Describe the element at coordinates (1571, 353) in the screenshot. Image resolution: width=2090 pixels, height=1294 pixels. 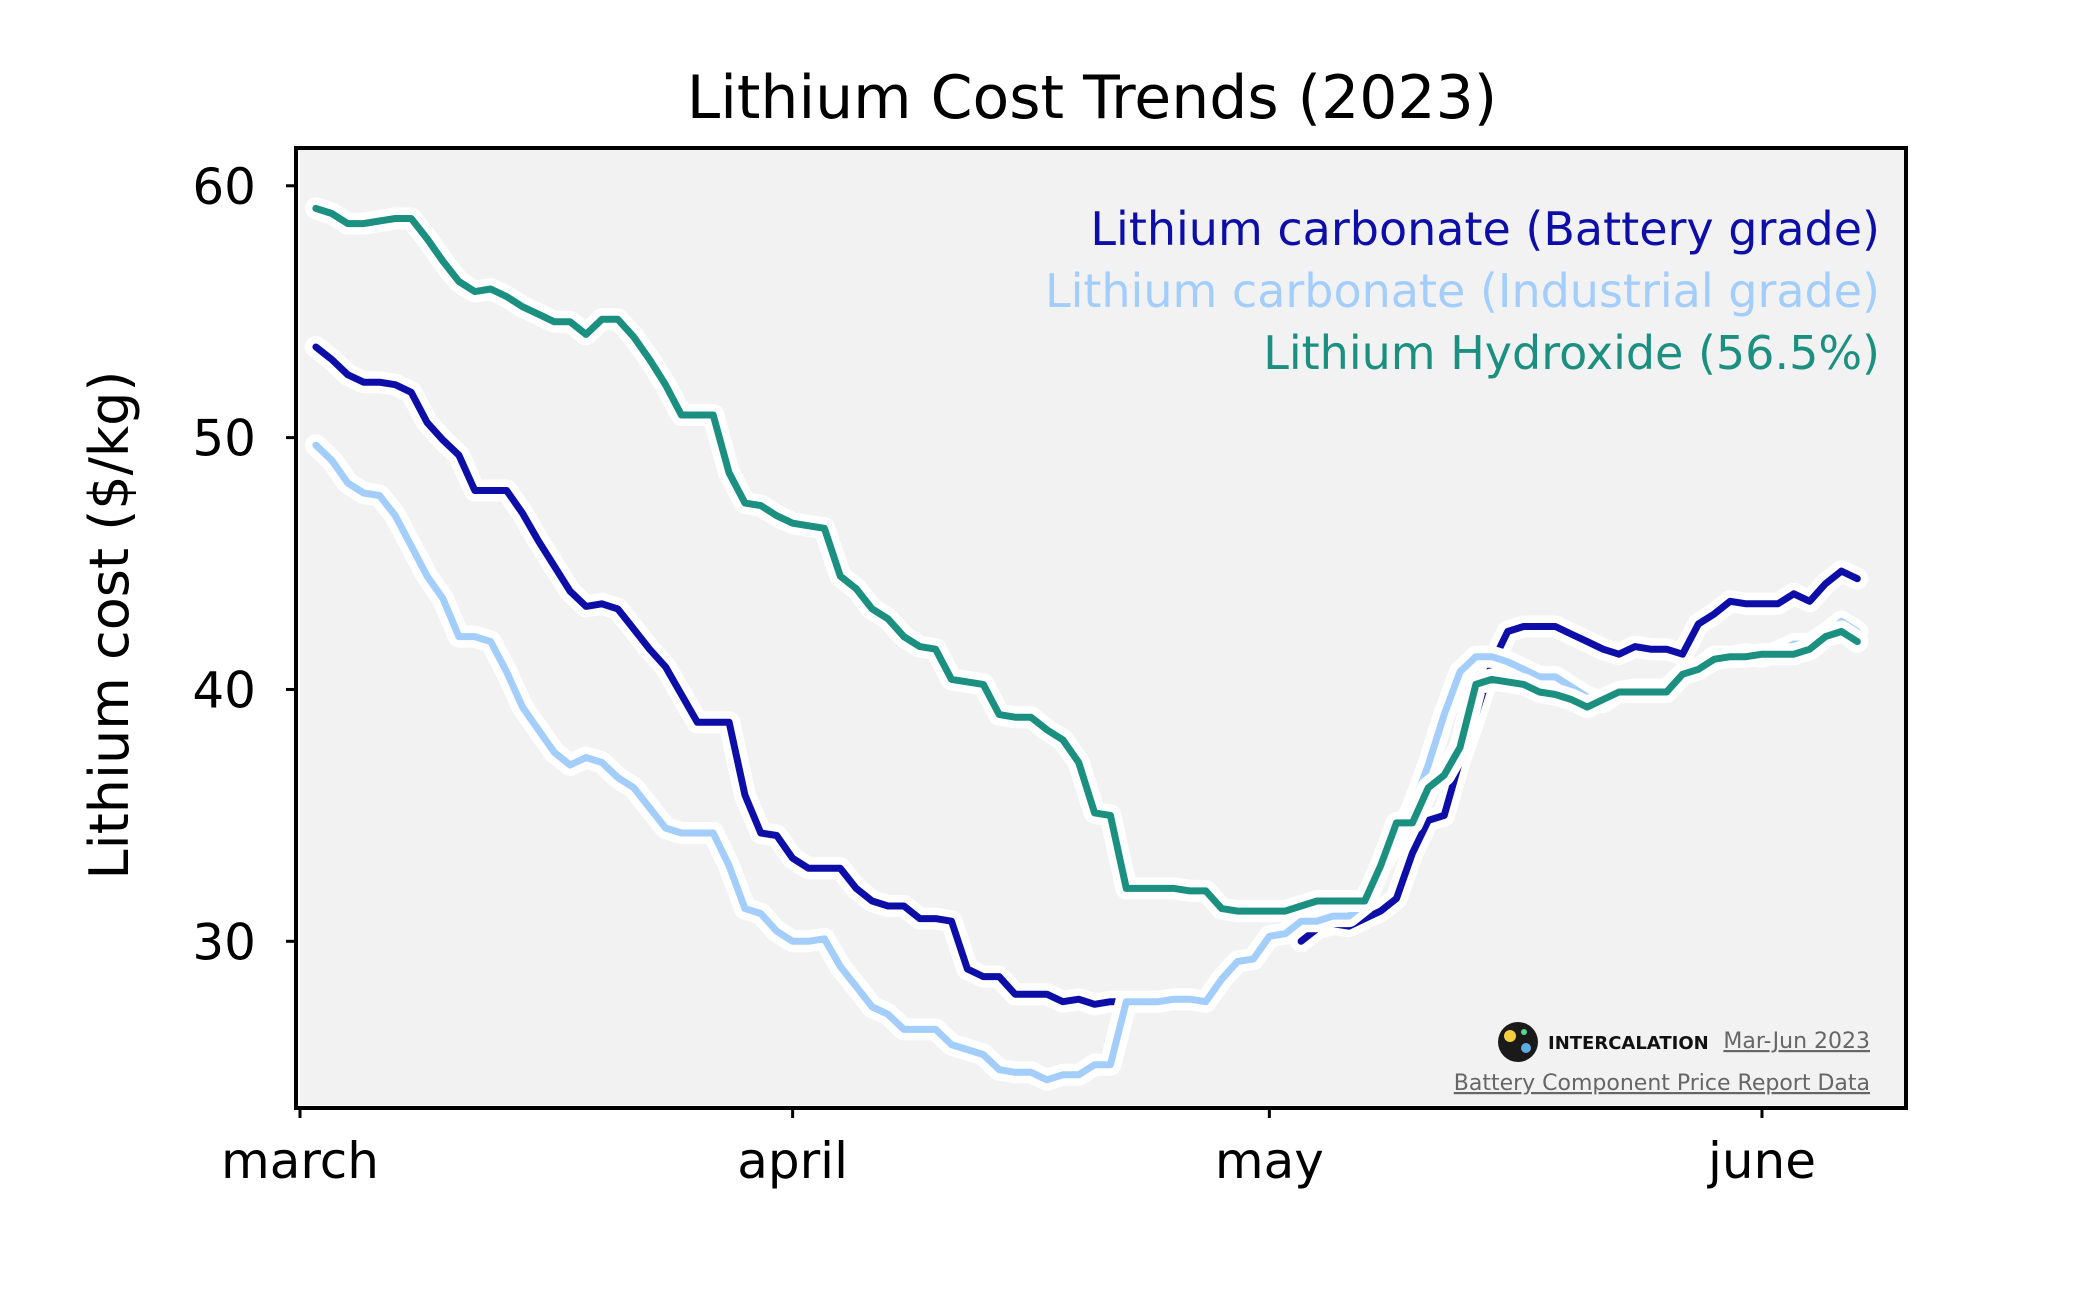
I see `legend-entry: Lithium Hydroxide (56.5%)` at that location.